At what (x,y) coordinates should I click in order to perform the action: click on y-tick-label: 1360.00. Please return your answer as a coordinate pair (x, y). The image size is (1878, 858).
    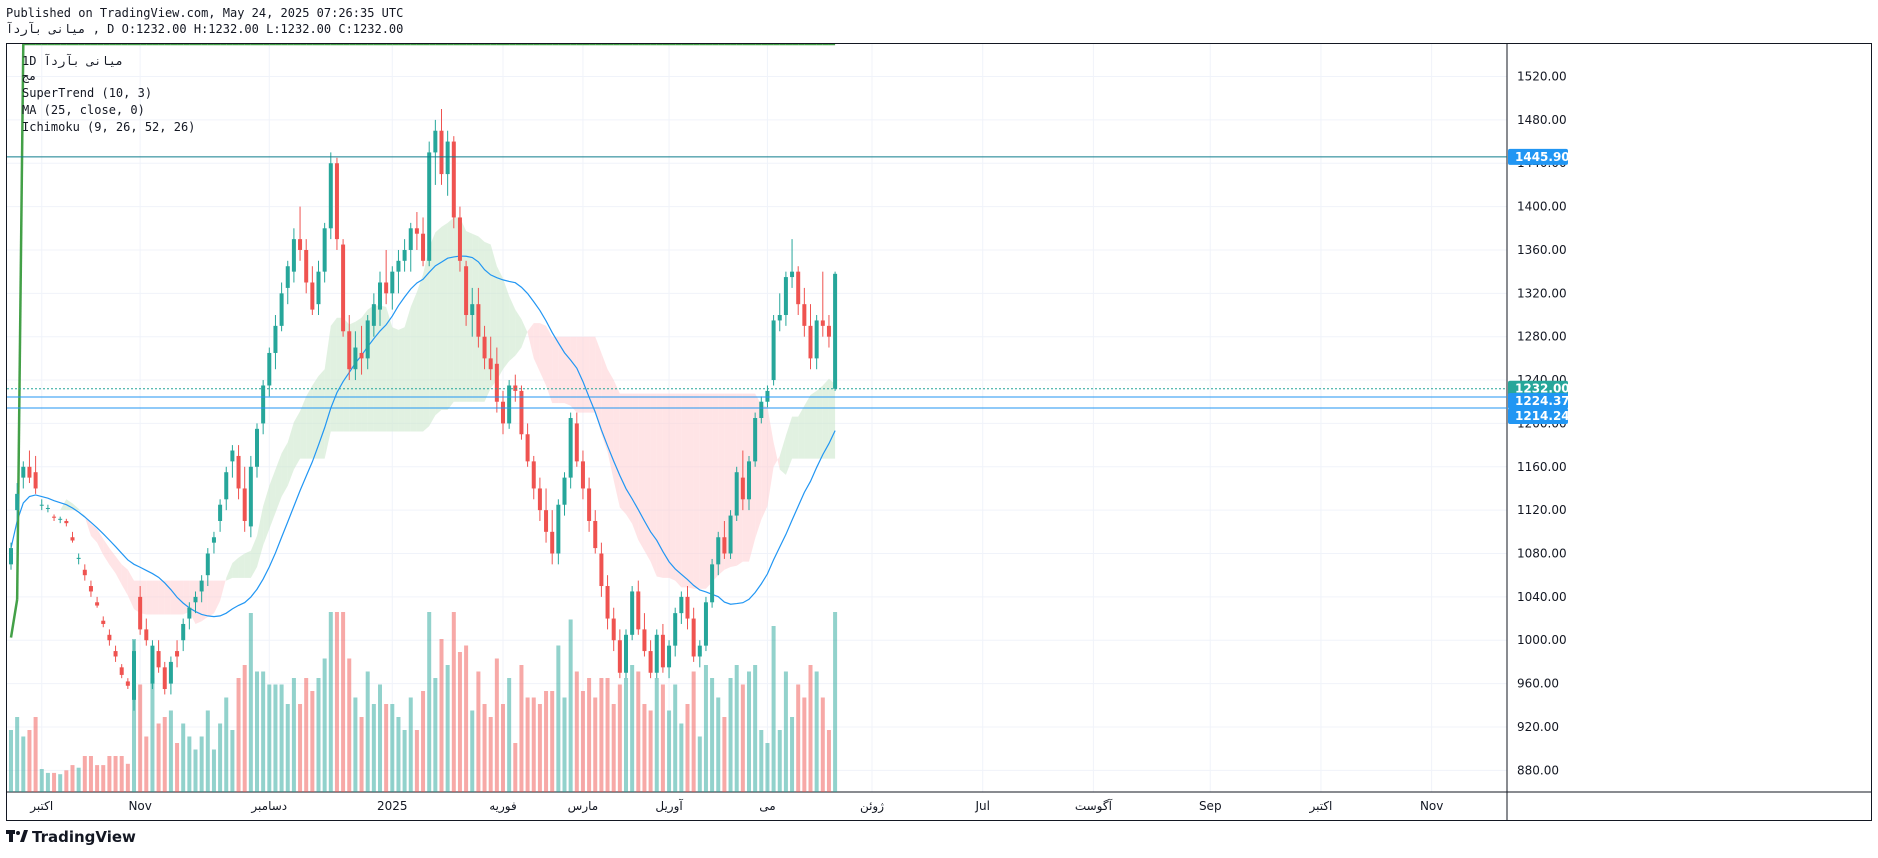
    Looking at the image, I should click on (1542, 250).